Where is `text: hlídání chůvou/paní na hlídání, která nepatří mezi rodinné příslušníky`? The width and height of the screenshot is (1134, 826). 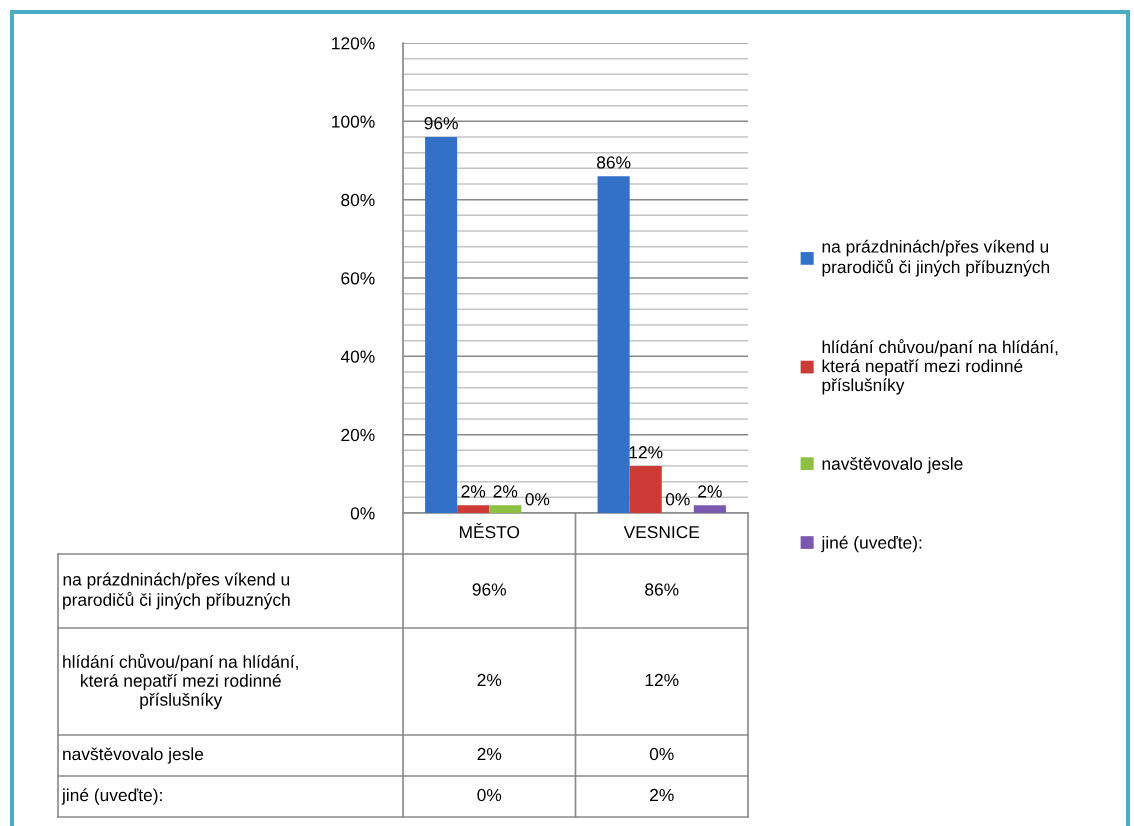 text: hlídání chůvou/paní na hlídání, která nepatří mezi rodinné příslušníky is located at coordinates (180, 681).